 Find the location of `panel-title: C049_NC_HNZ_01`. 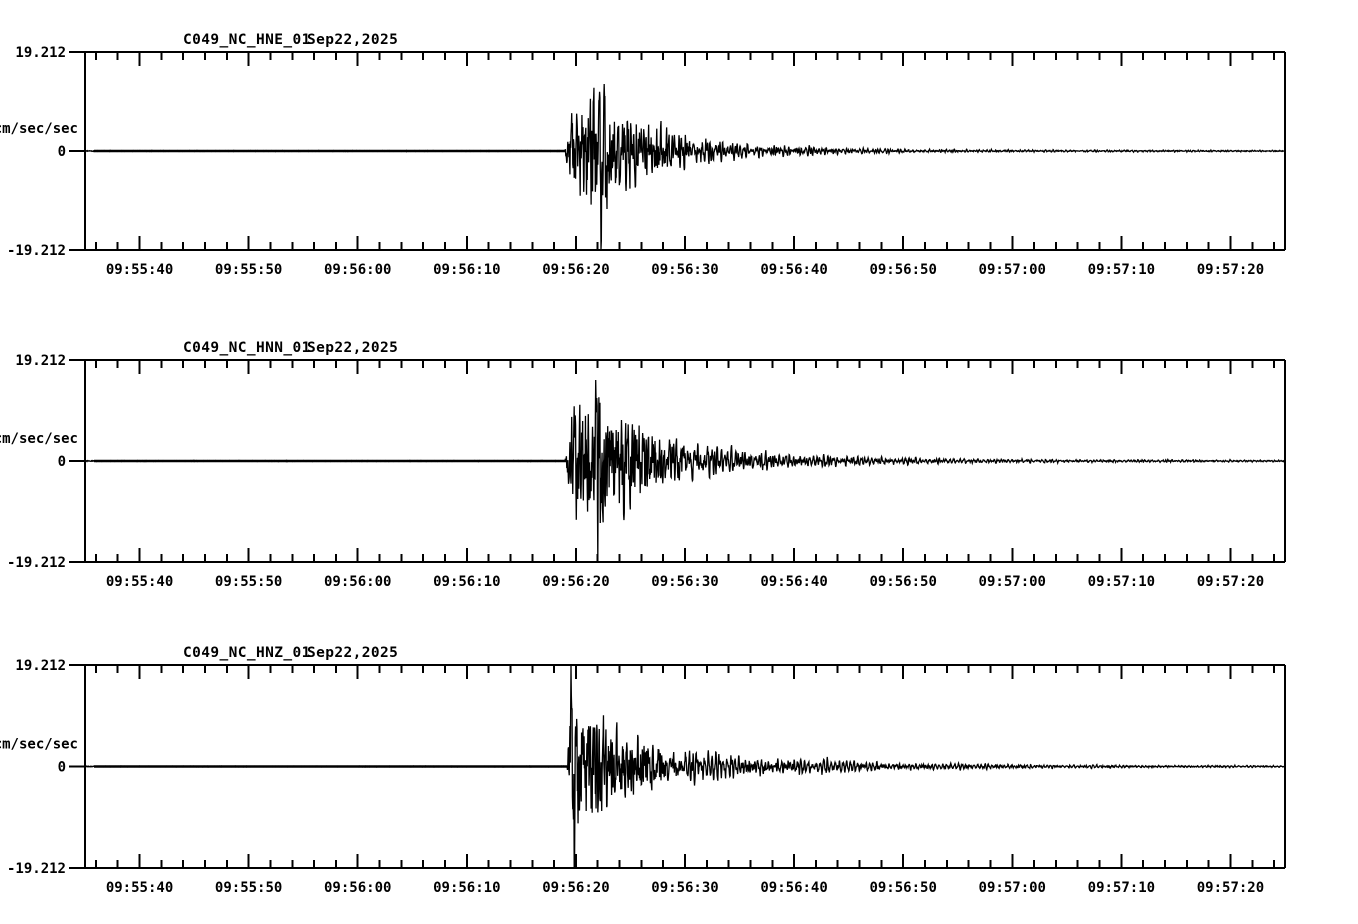

panel-title: C049_NC_HNZ_01 is located at coordinates (247, 653).